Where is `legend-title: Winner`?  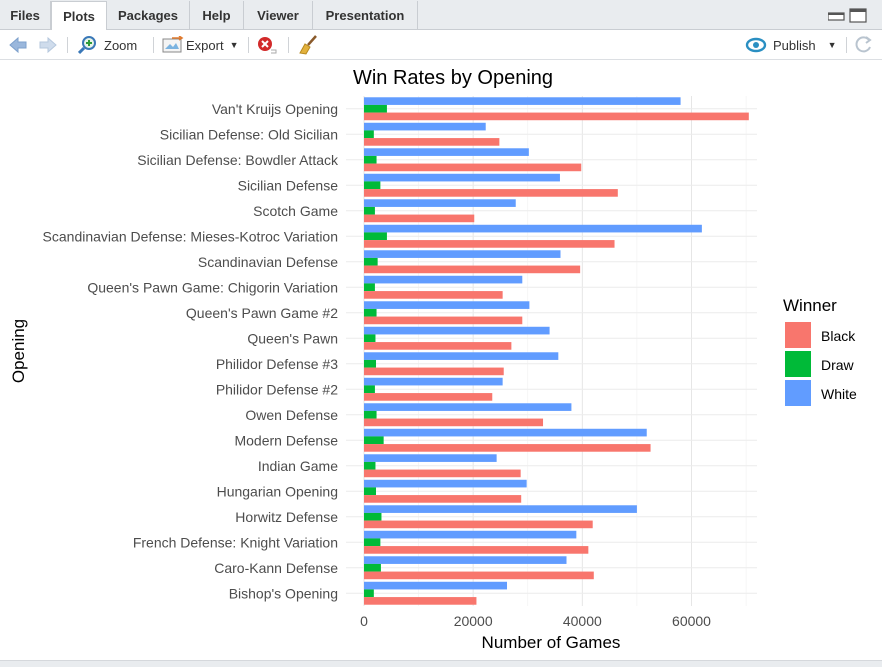 legend-title: Winner is located at coordinates (810, 305).